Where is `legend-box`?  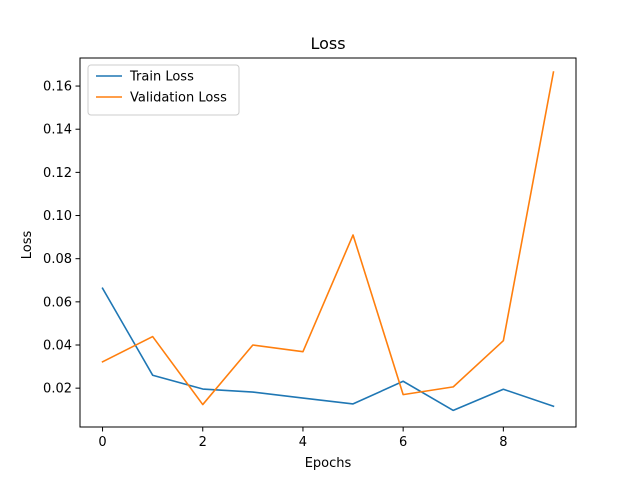
legend-box is located at coordinates (163, 90).